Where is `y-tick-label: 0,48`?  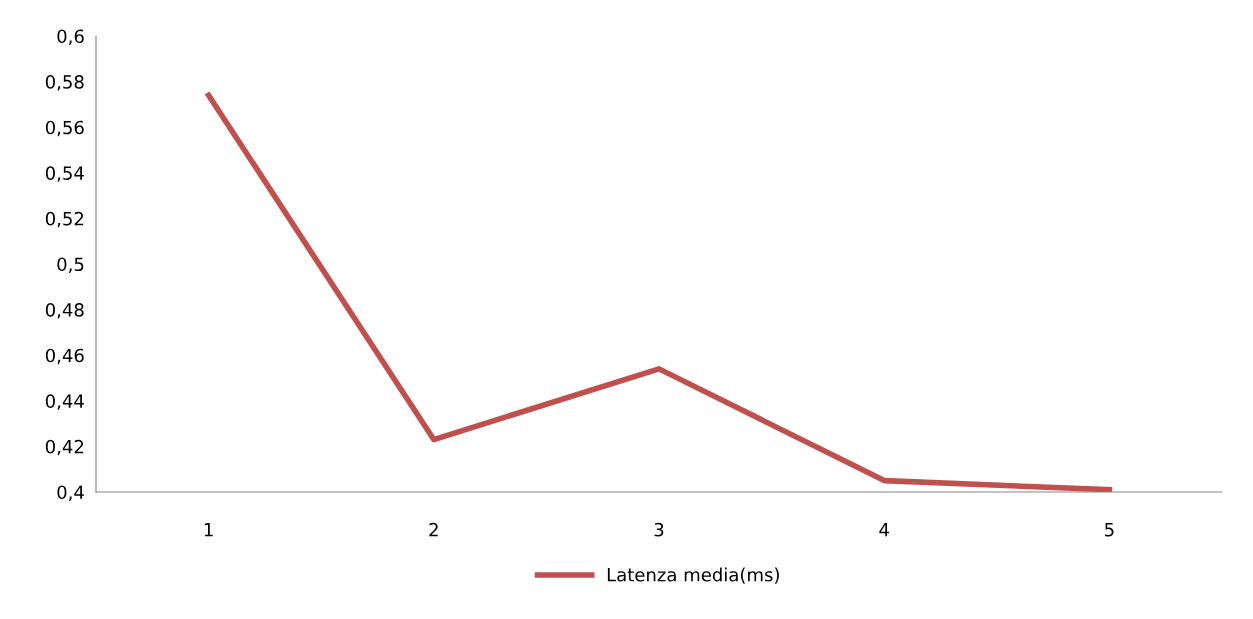 y-tick-label: 0,48 is located at coordinates (64, 311).